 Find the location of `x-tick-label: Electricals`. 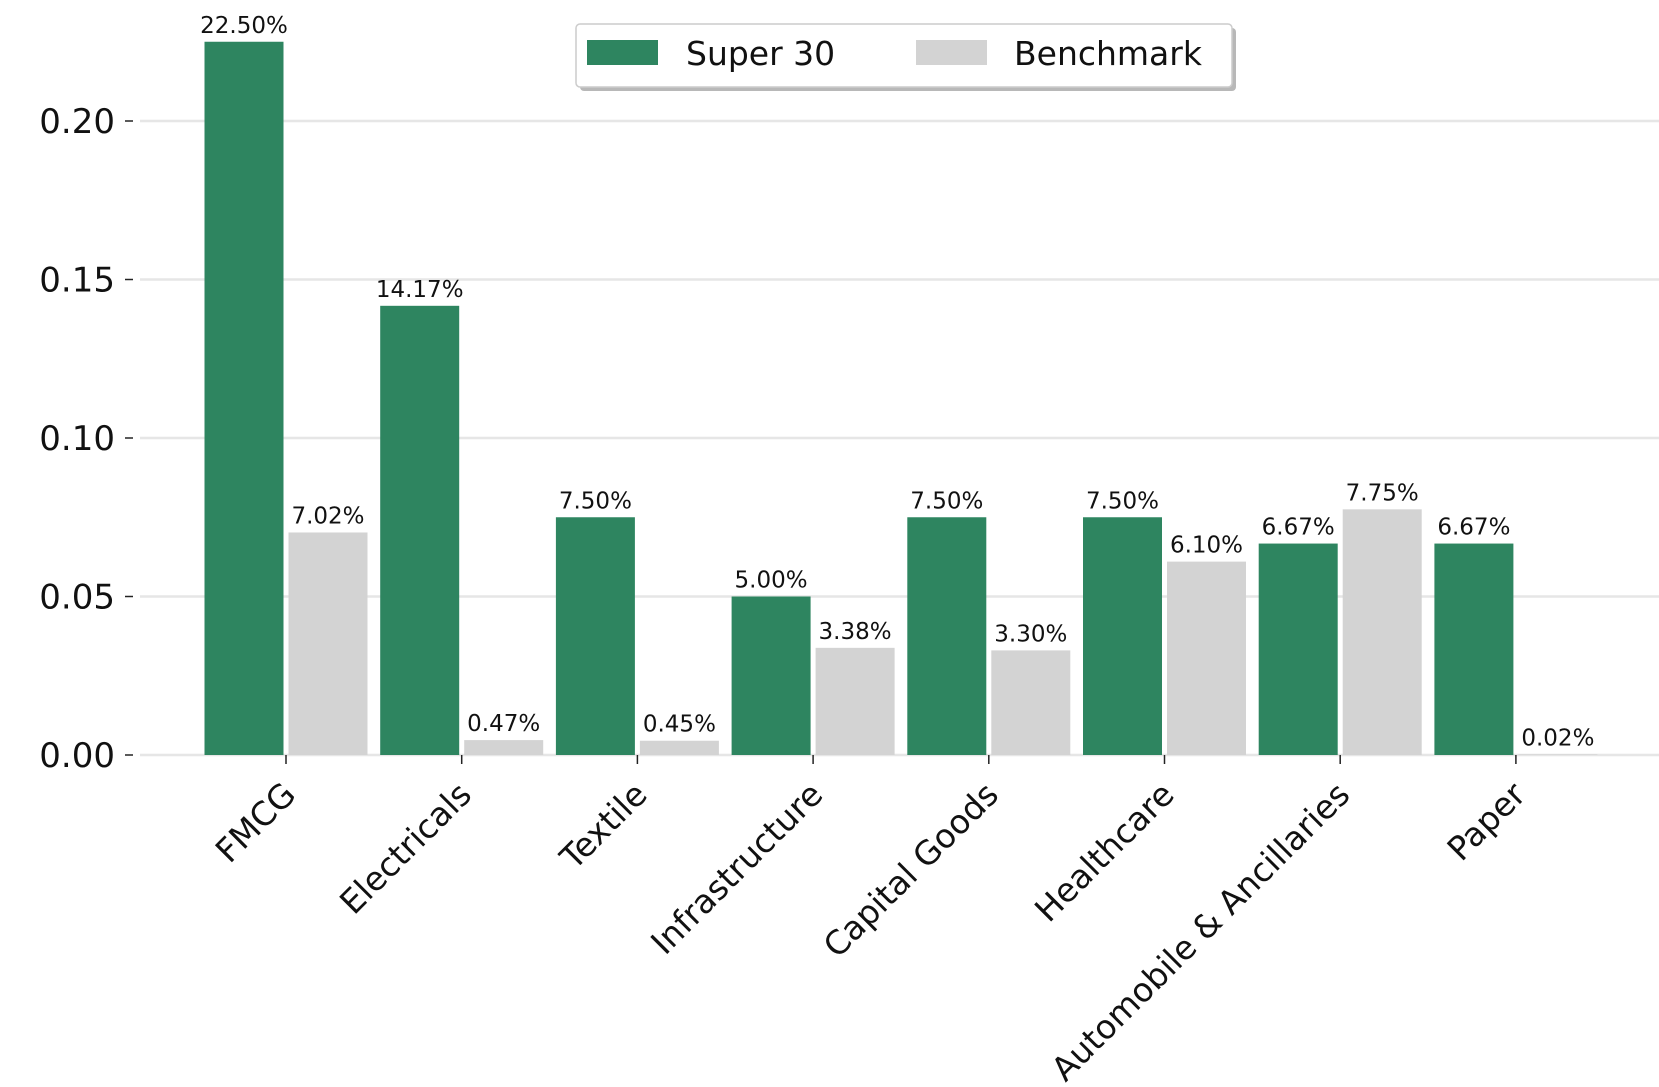

x-tick-label: Electricals is located at coordinates (405, 848).